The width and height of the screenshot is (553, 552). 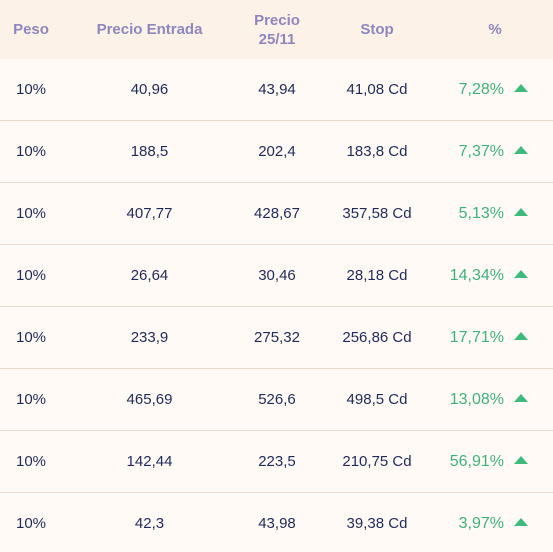 I want to click on header-precio-entrada: Precio Entrada, so click(x=149, y=29).